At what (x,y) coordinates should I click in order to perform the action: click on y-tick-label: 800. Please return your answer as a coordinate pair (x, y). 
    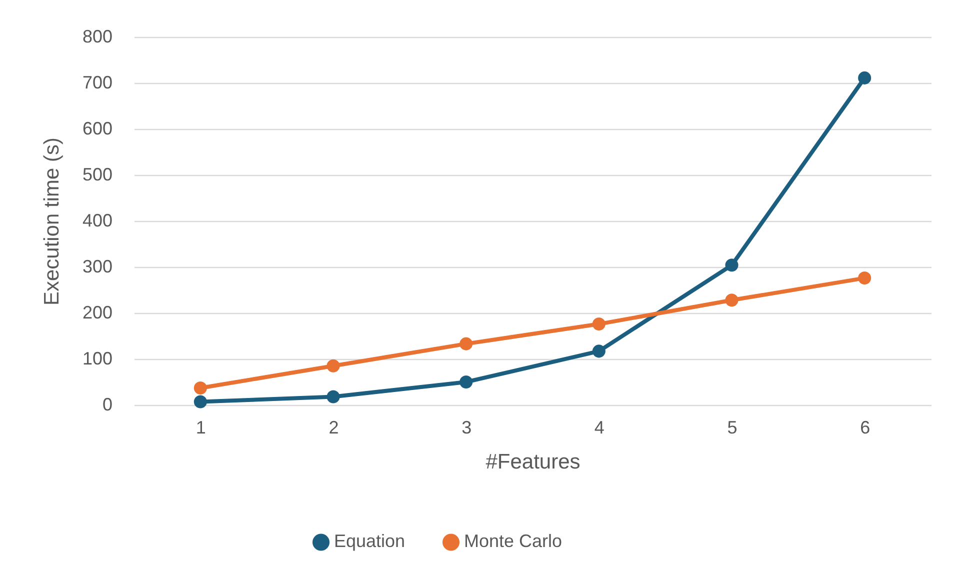
    Looking at the image, I should click on (97, 36).